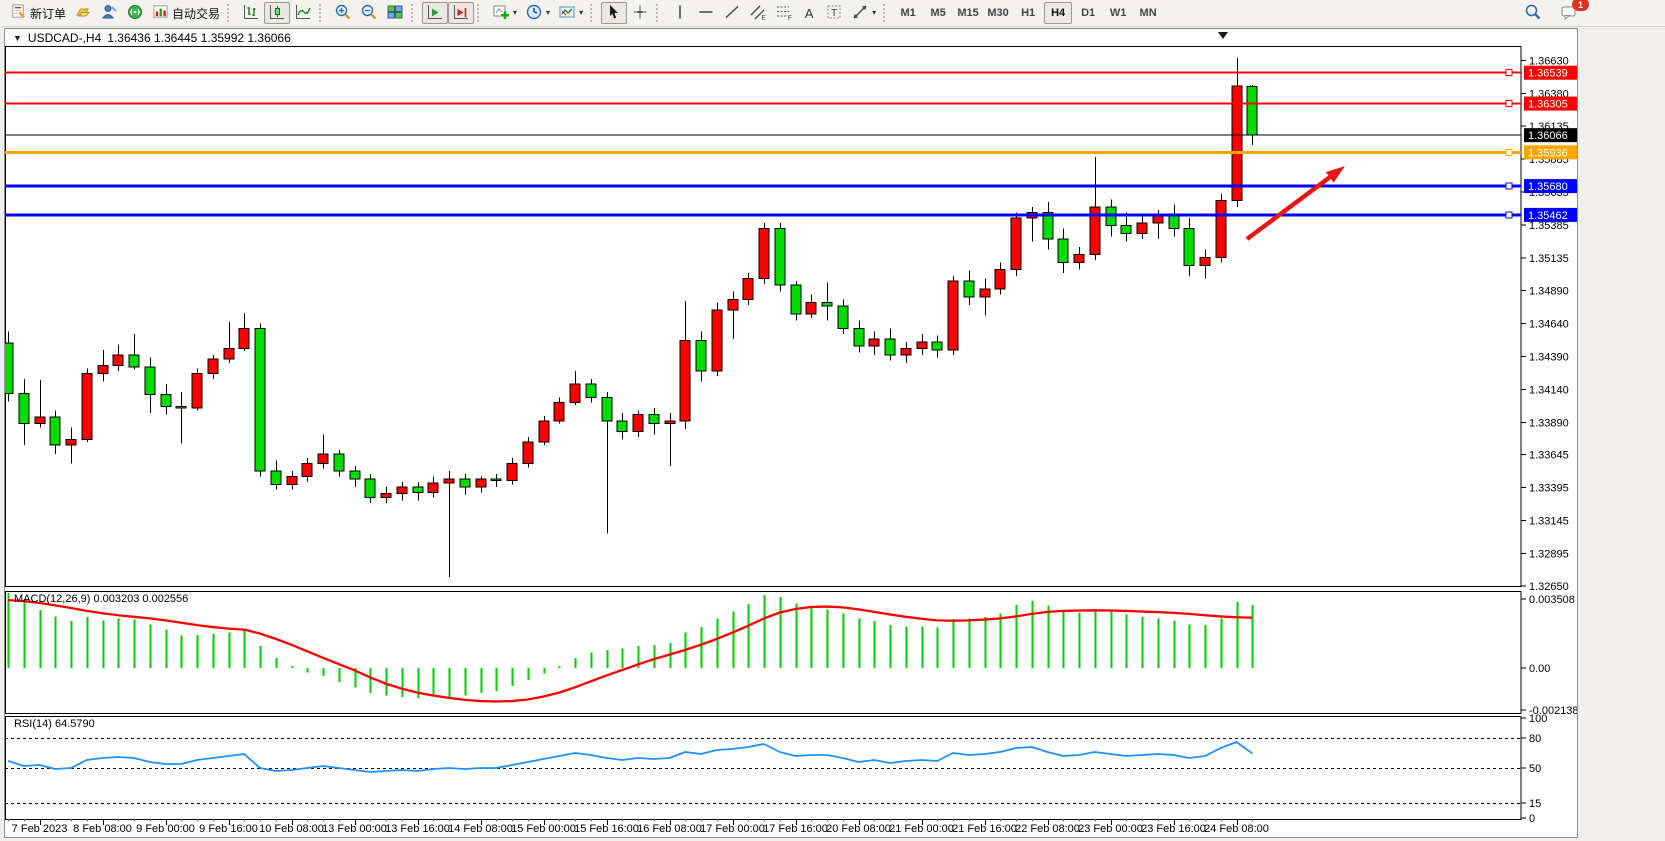 This screenshot has width=1665, height=841. I want to click on svg-text: 80, so click(1535, 739).